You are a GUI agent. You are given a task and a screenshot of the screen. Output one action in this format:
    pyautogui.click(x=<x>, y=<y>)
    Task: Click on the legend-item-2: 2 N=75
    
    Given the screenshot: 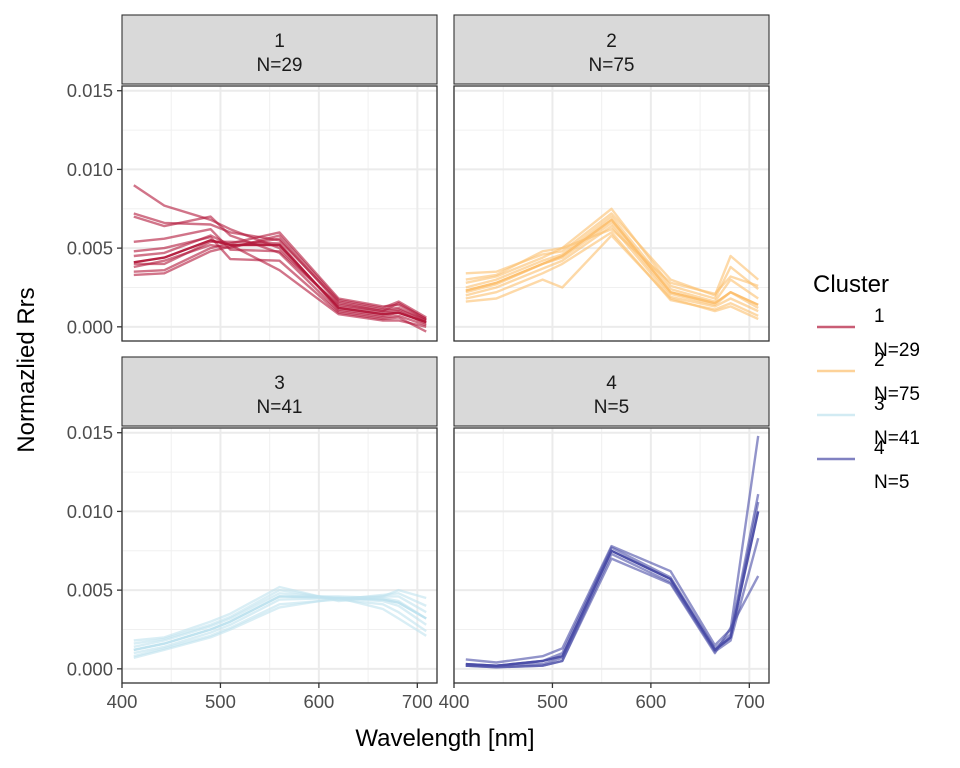 What is the action you would take?
    pyautogui.click(x=868, y=377)
    